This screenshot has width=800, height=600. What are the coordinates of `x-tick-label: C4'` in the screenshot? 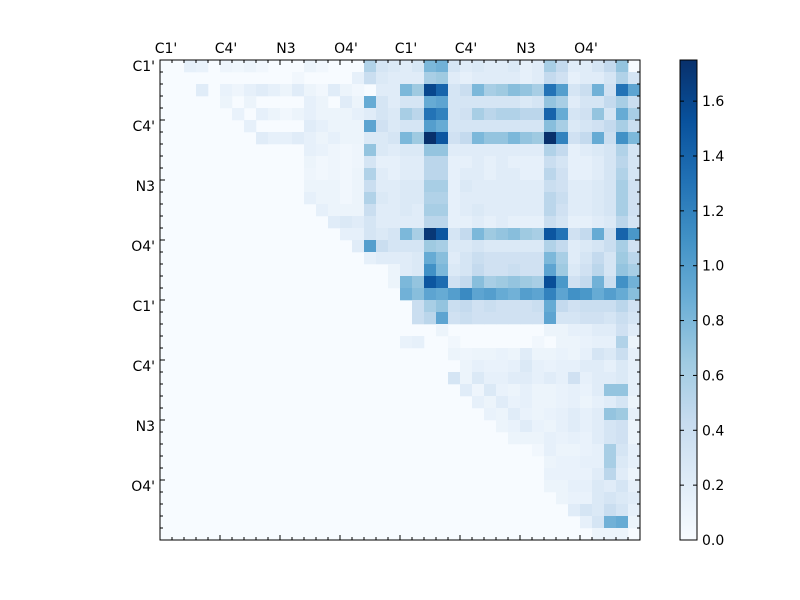 It's located at (466, 49).